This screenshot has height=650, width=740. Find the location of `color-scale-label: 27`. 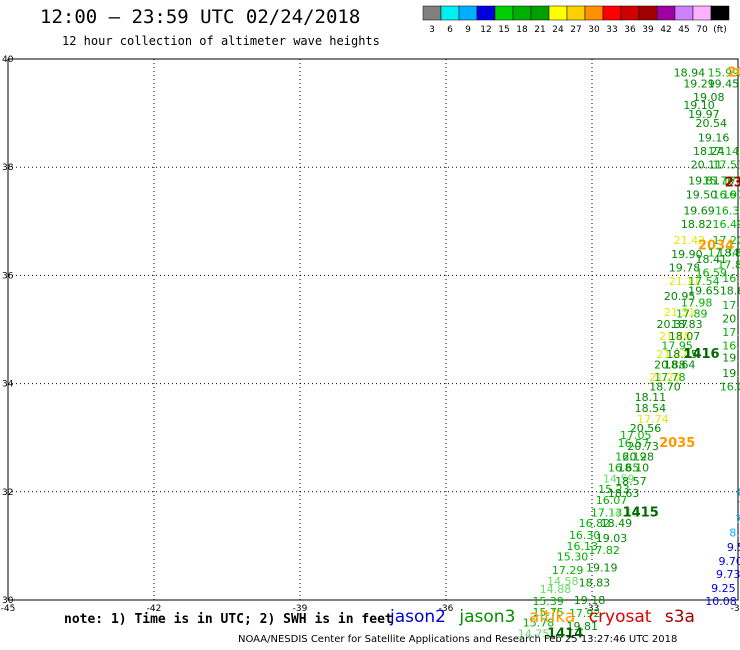

color-scale-label: 27 is located at coordinates (575, 30).